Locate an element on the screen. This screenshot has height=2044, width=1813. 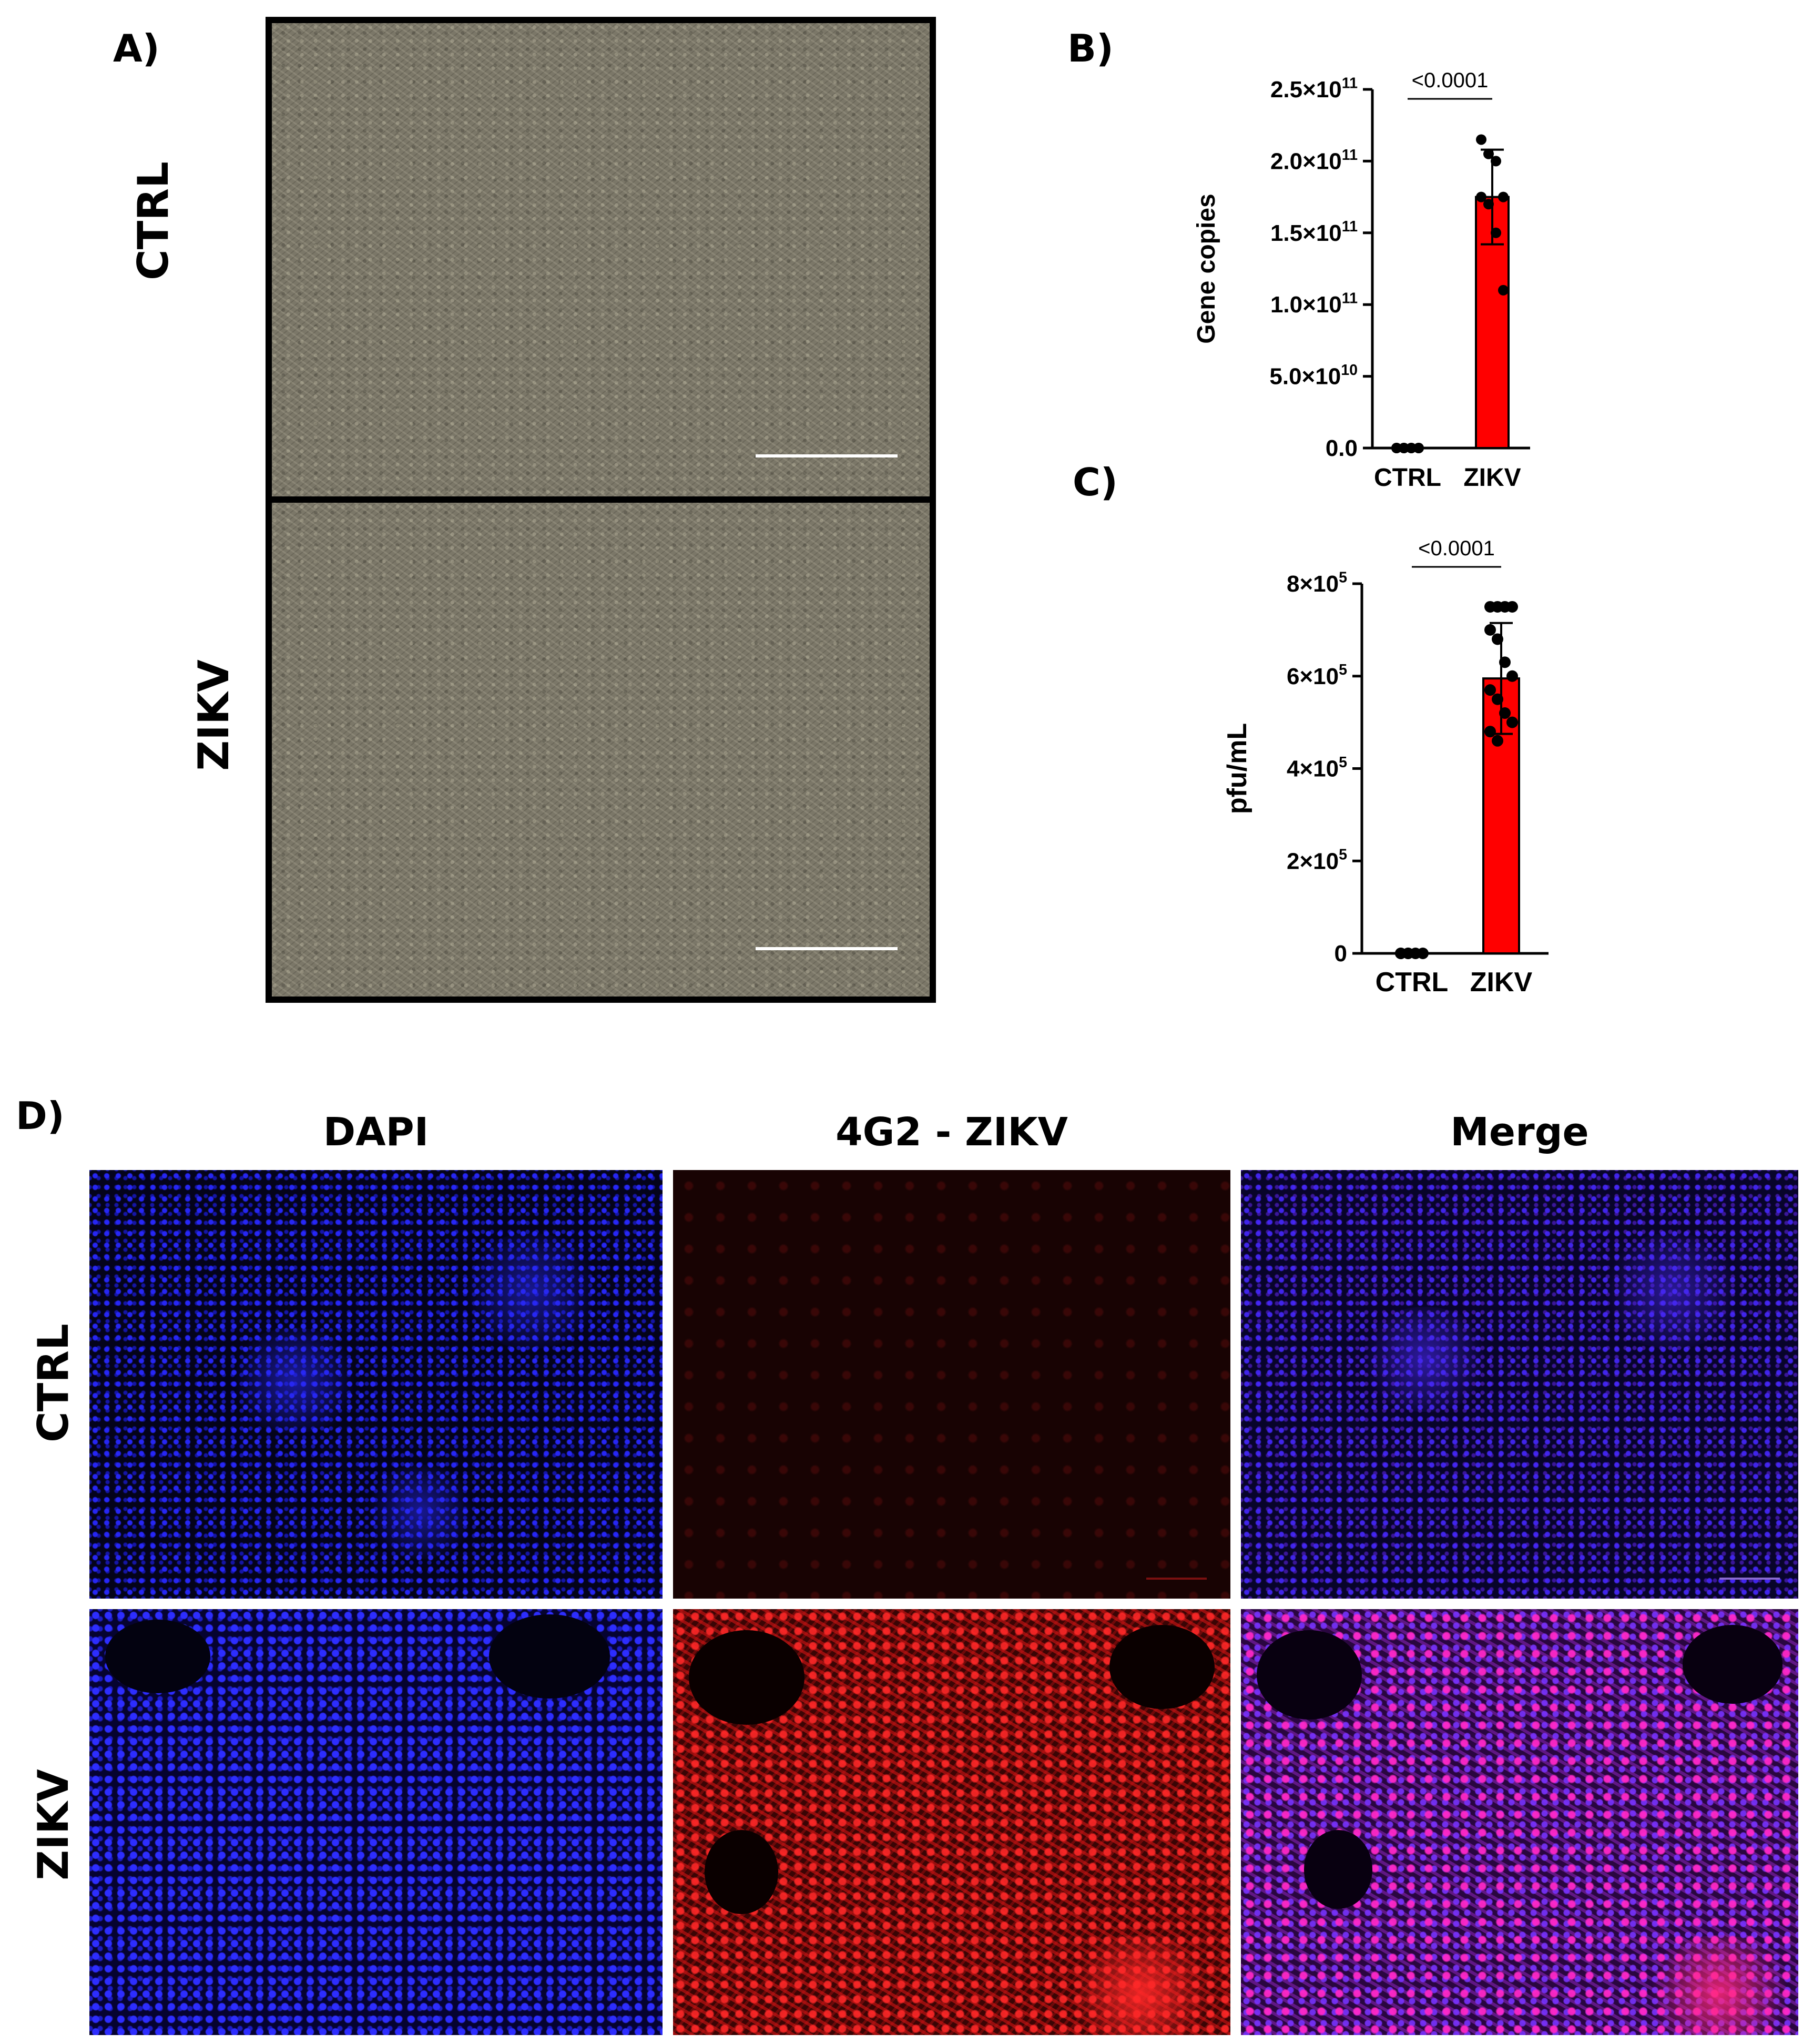
y-tick-label: 1.5×10¹¹ is located at coordinates (1314, 232).